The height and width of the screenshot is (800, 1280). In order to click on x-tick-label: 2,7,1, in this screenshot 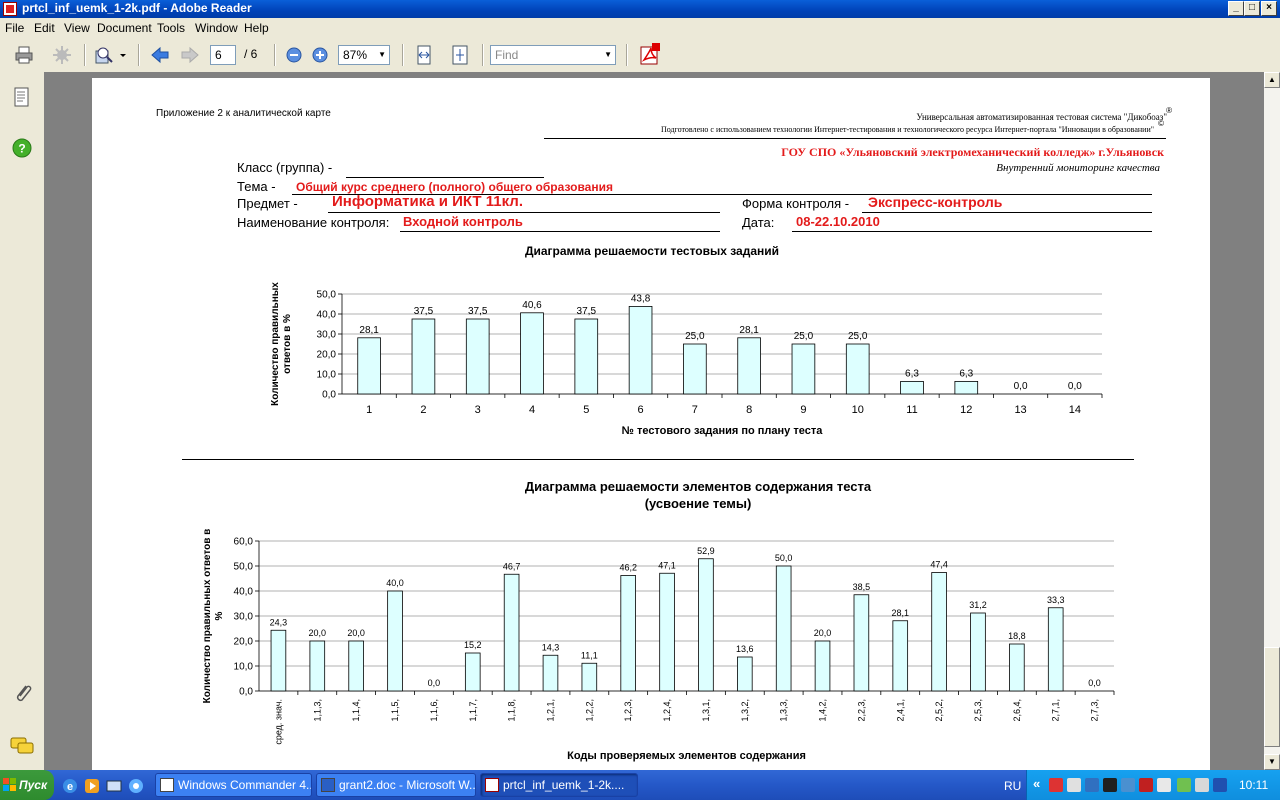, I will do `click(1056, 710)`.